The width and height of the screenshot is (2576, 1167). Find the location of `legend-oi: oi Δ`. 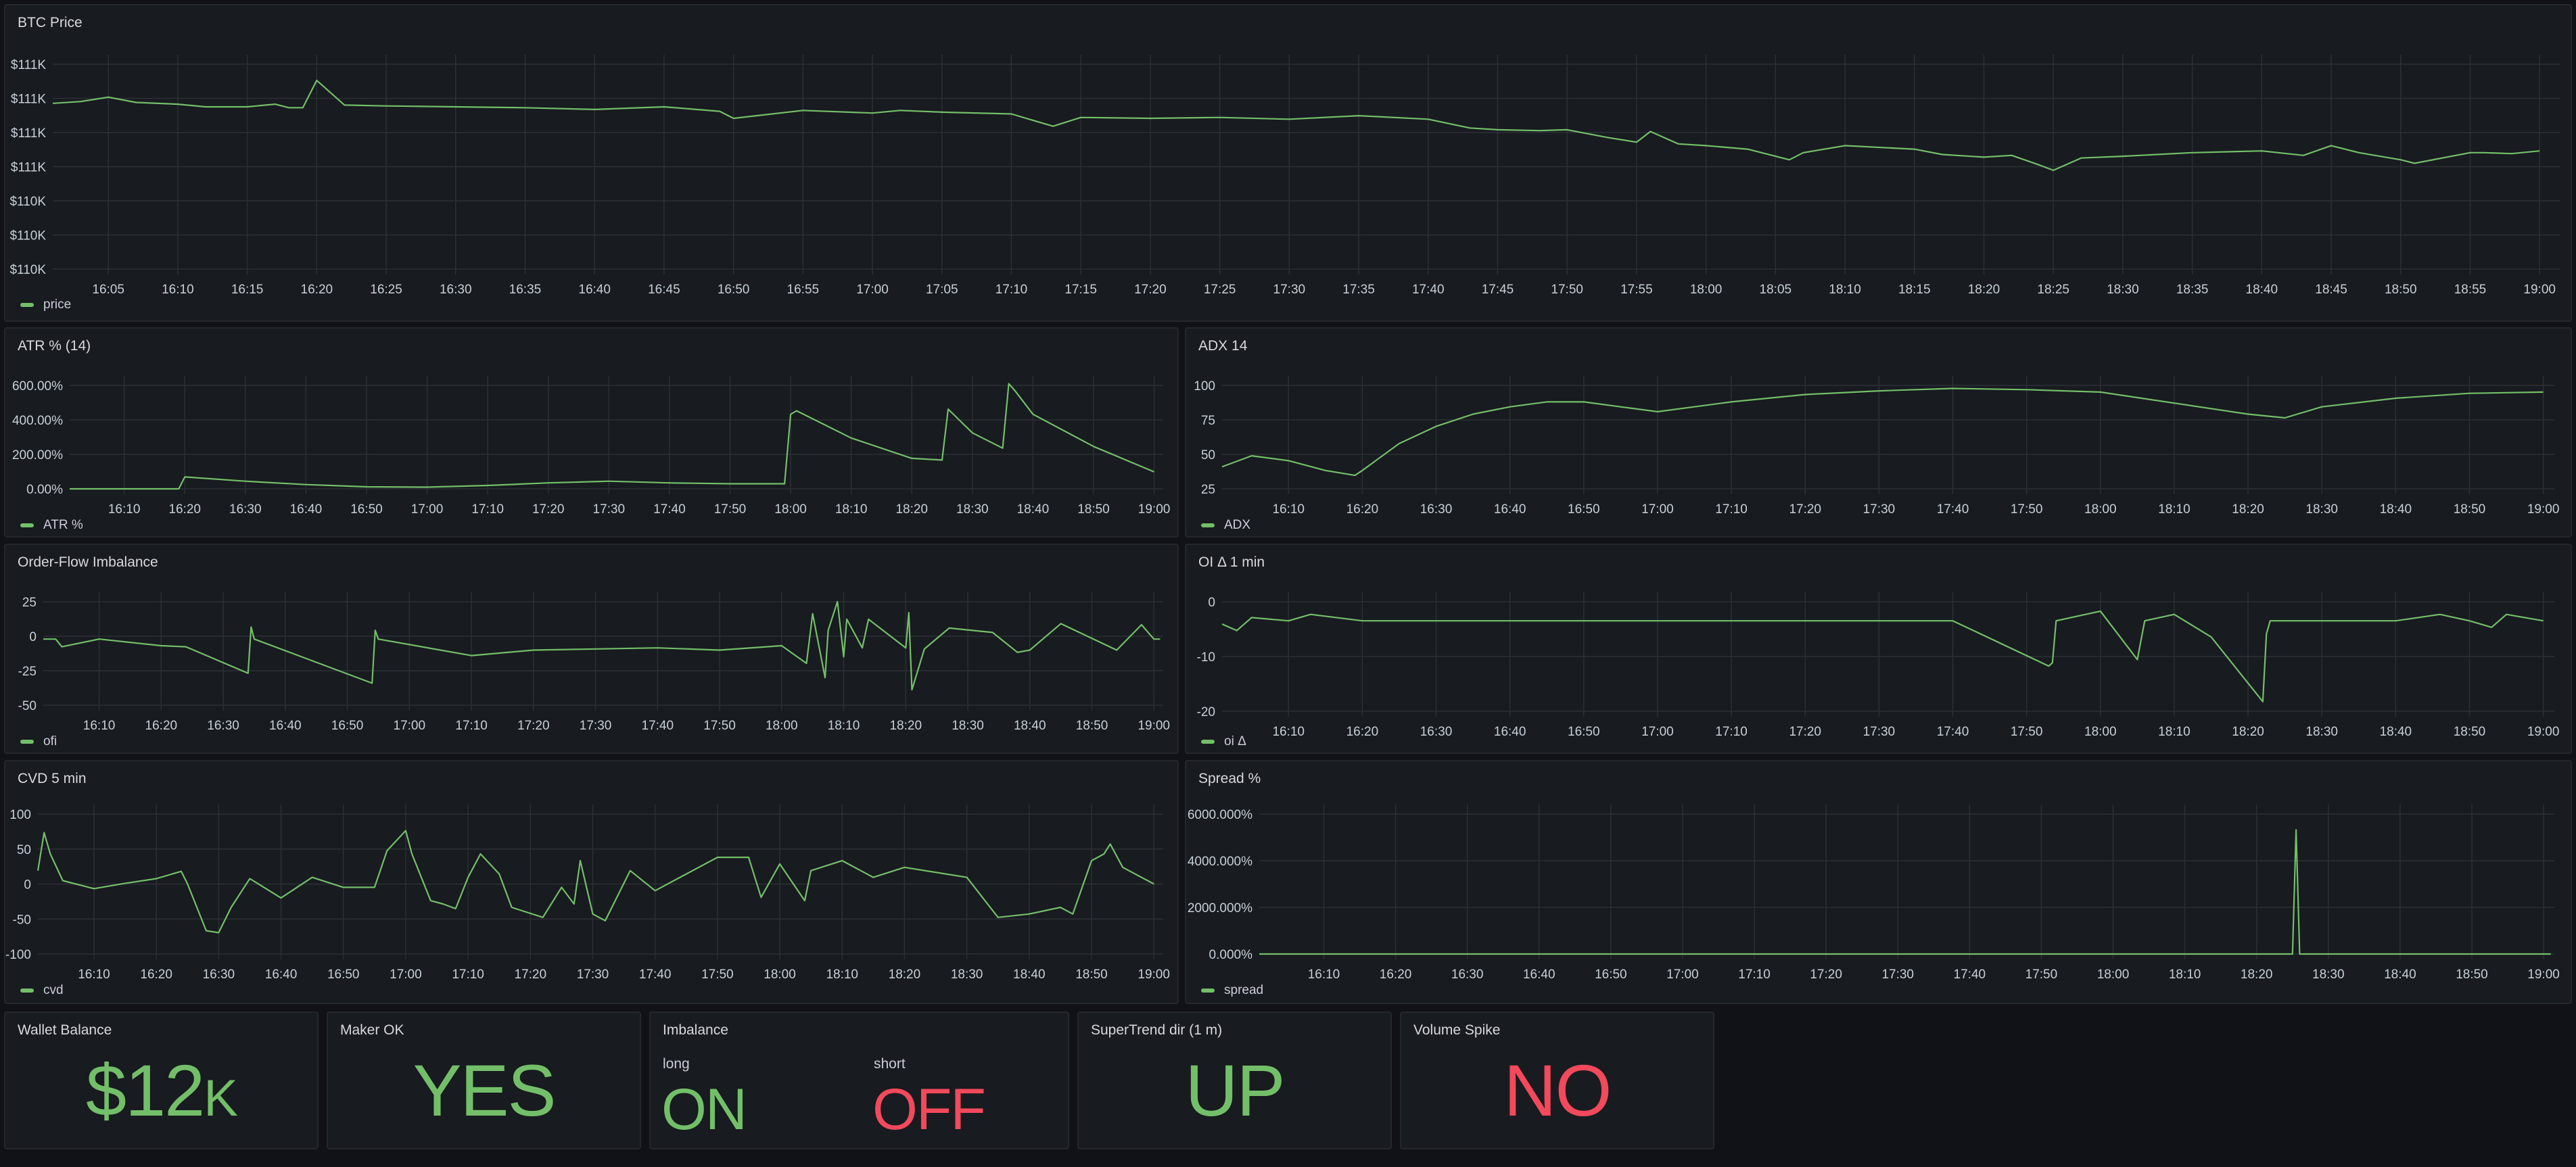

legend-oi: oi Δ is located at coordinates (1223, 742).